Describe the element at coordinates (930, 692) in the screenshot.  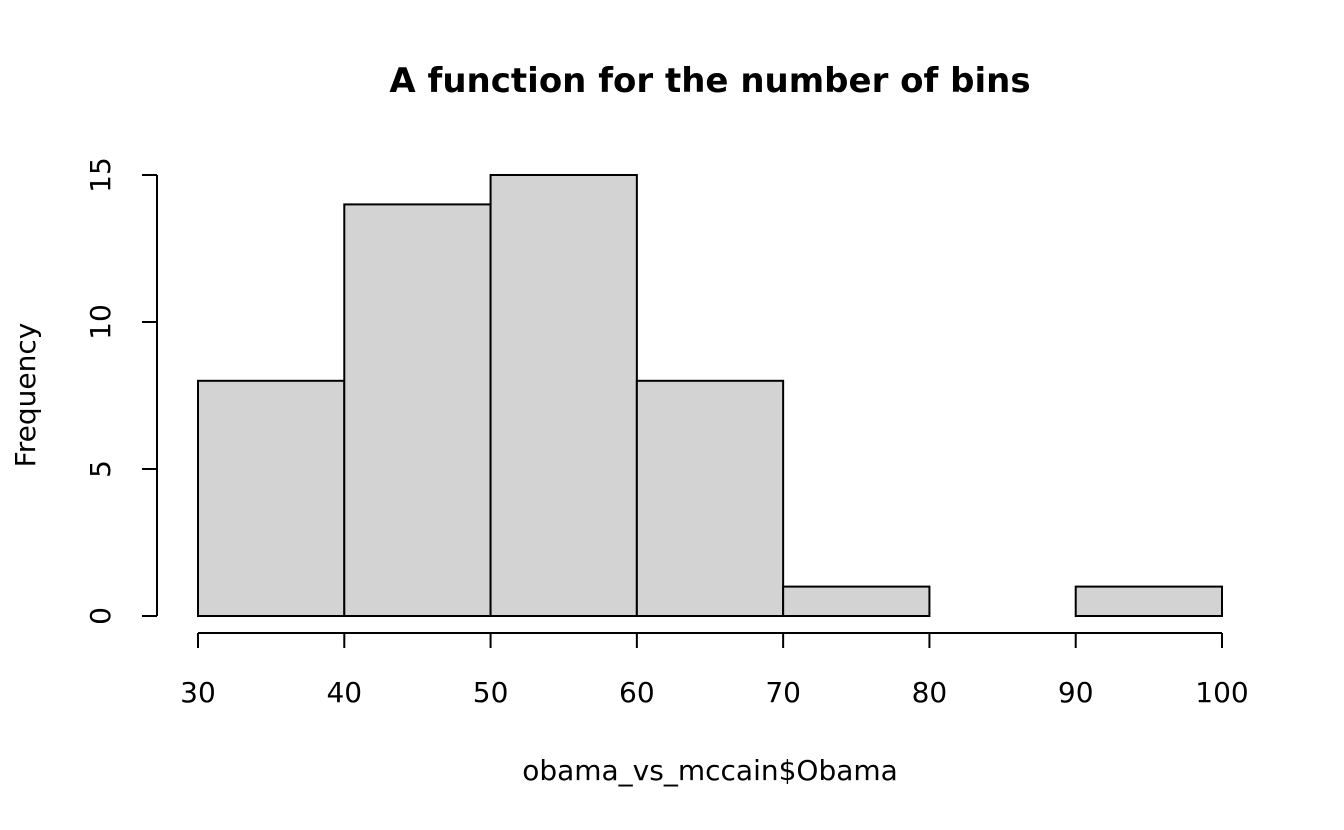
I see `x-tick-label: 80` at that location.